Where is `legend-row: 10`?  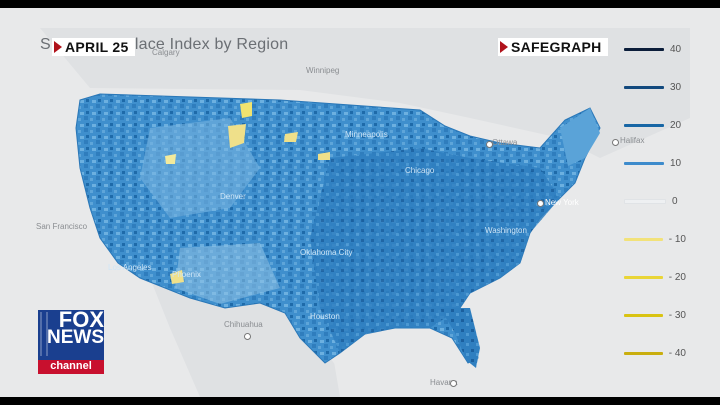 legend-row: 10 is located at coordinates (655, 163).